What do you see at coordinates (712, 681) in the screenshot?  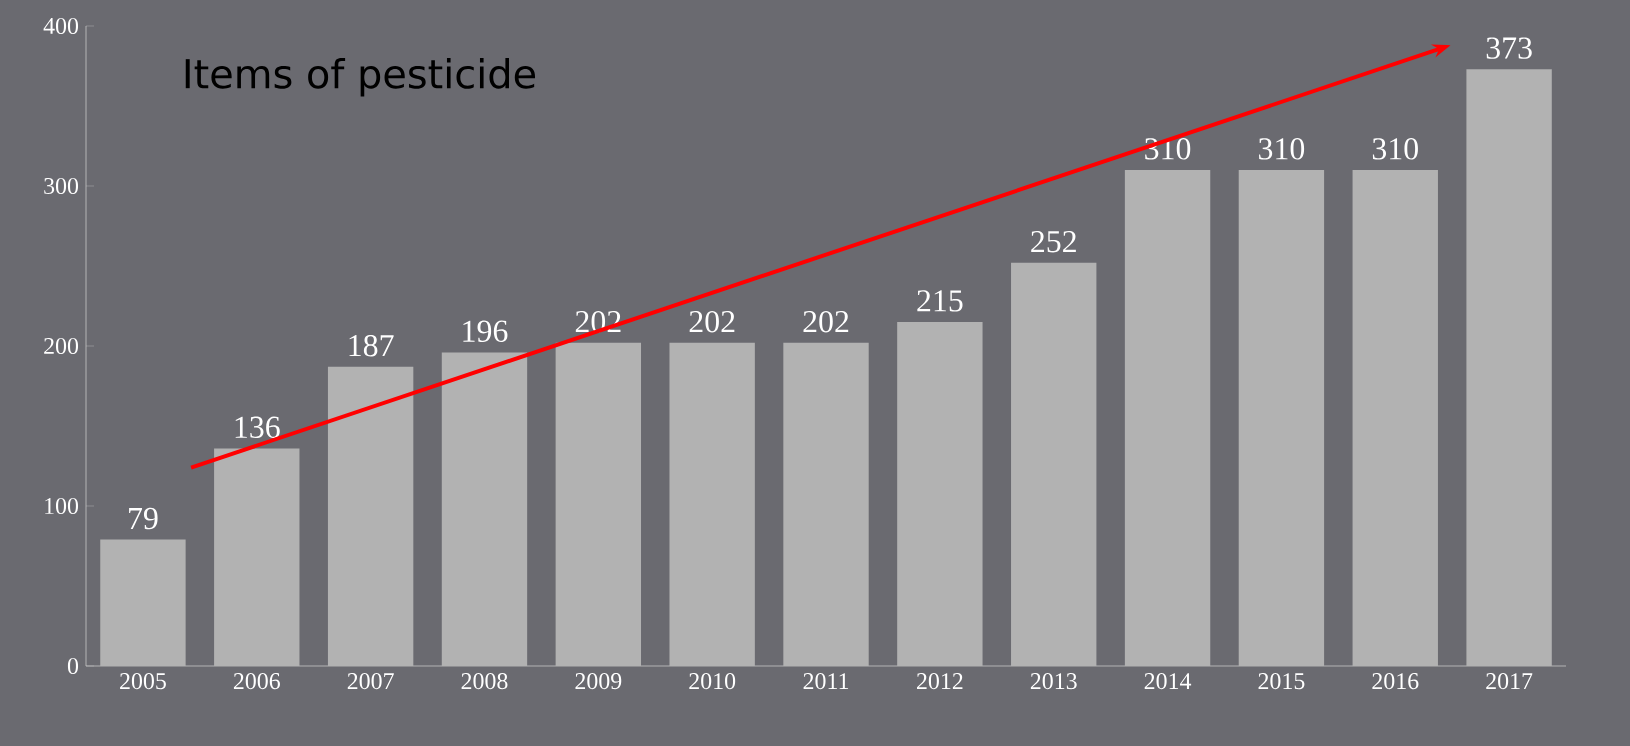 I see `x-tick-label: 2010` at bounding box center [712, 681].